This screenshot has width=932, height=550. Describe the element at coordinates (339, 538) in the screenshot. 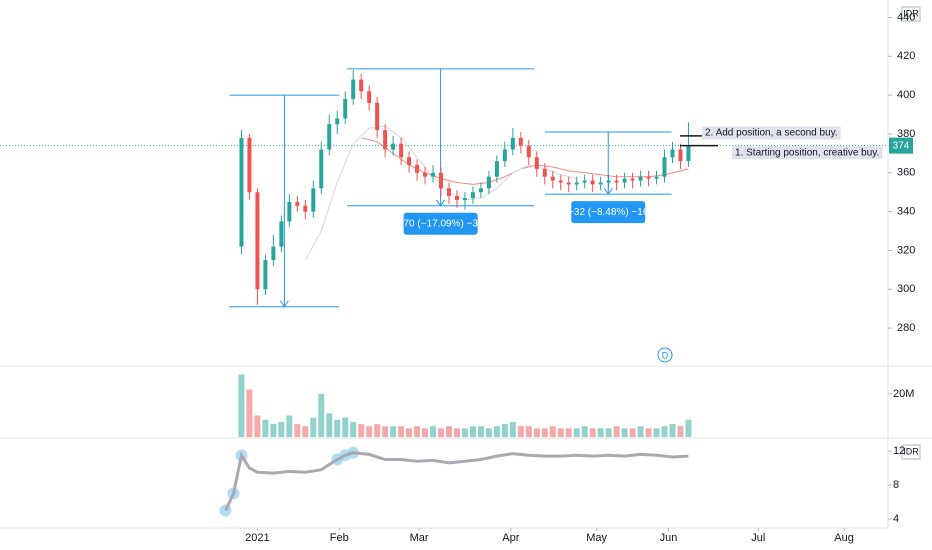

I see `x-tick-label: Feb` at that location.